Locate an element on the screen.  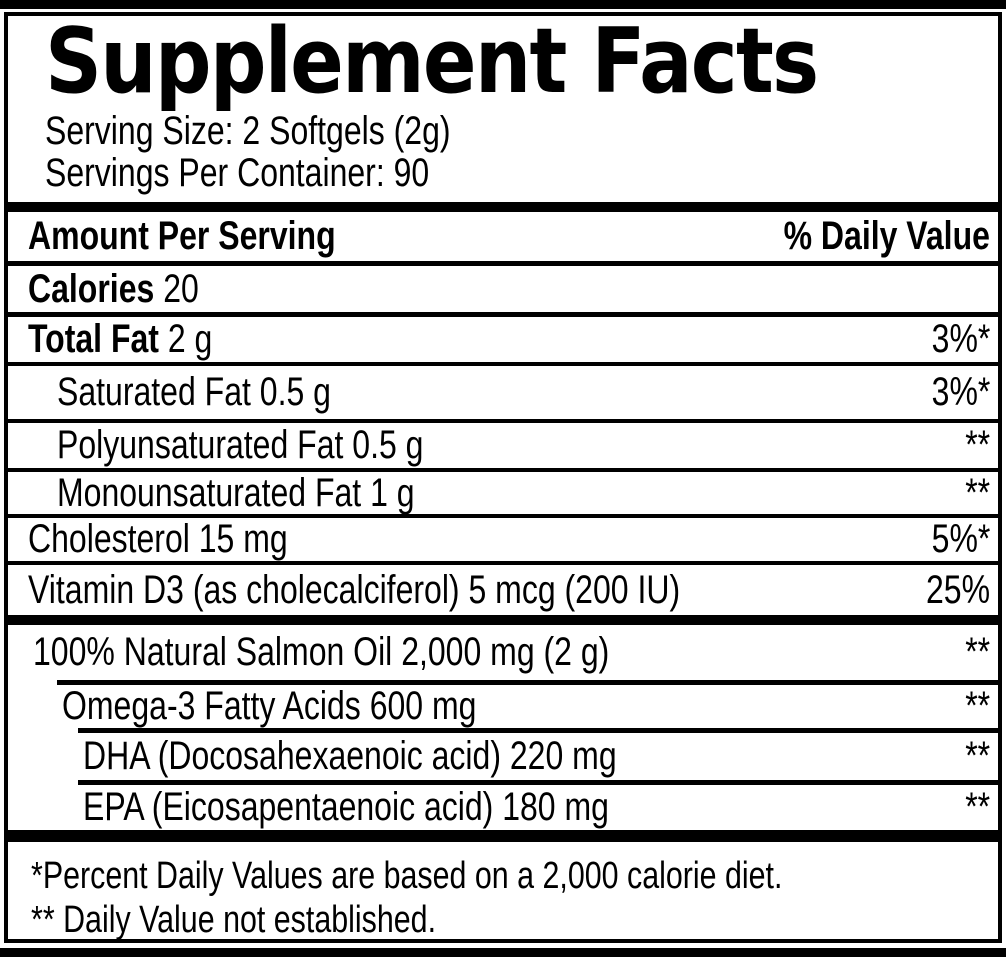
nutrient-amount: 5 mcg (200 IU) is located at coordinates (574, 589).